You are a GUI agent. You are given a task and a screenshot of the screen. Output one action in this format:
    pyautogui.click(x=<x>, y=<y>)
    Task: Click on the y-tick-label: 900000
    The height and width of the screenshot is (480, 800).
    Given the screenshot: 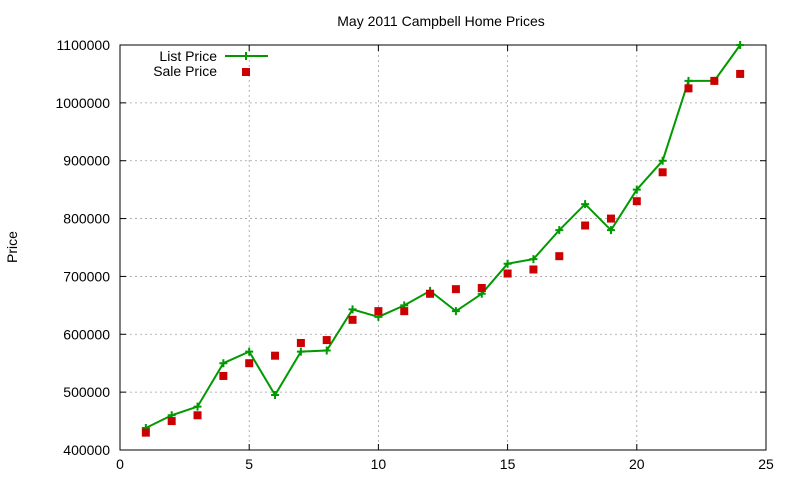 What is the action you would take?
    pyautogui.click(x=86, y=161)
    